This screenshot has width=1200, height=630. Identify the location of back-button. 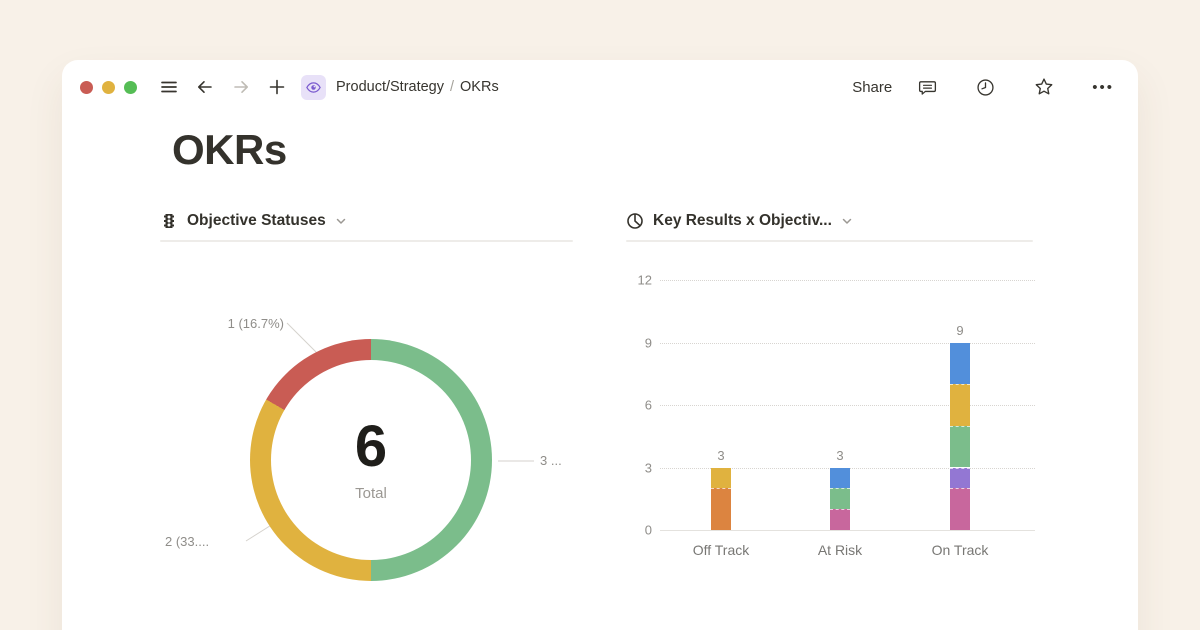
(205, 87).